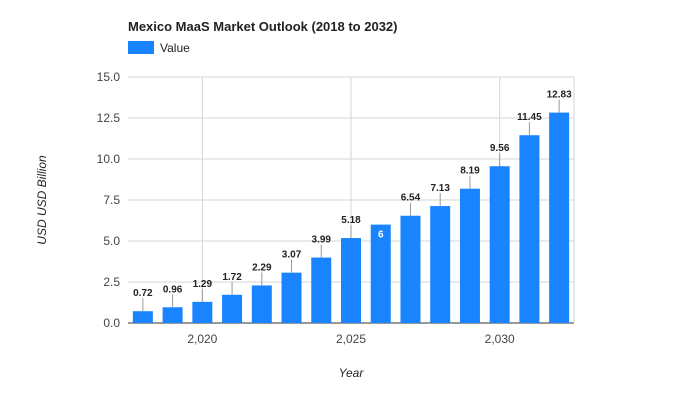 The height and width of the screenshot is (400, 700). I want to click on data-label: 9.56, so click(500, 148).